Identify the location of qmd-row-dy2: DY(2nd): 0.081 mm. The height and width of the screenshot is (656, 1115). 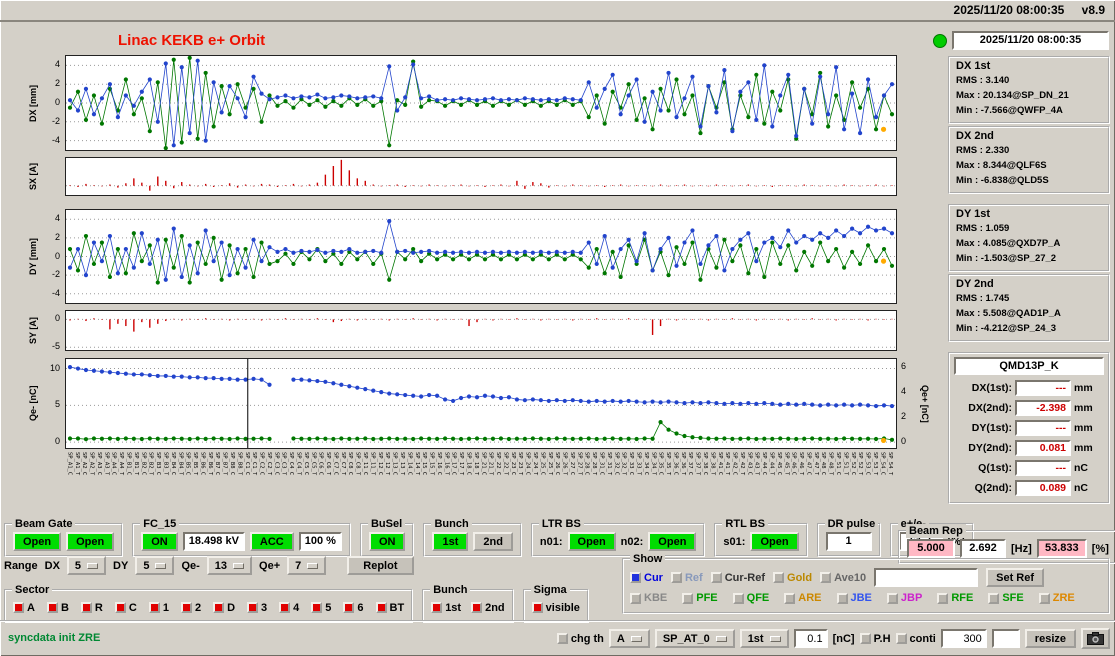
(1029, 448).